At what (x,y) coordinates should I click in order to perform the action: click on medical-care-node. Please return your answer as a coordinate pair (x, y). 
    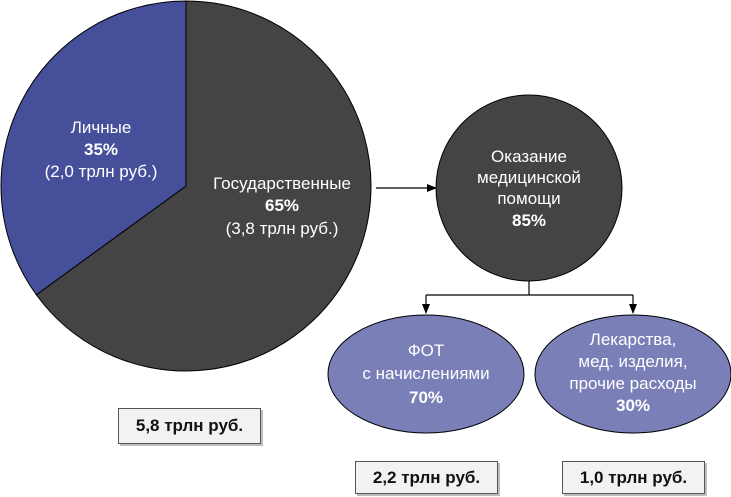
    Looking at the image, I should click on (529, 188).